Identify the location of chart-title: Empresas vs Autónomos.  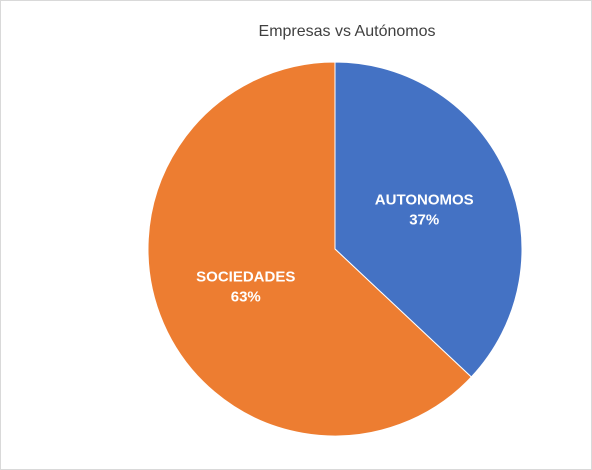
(347, 31).